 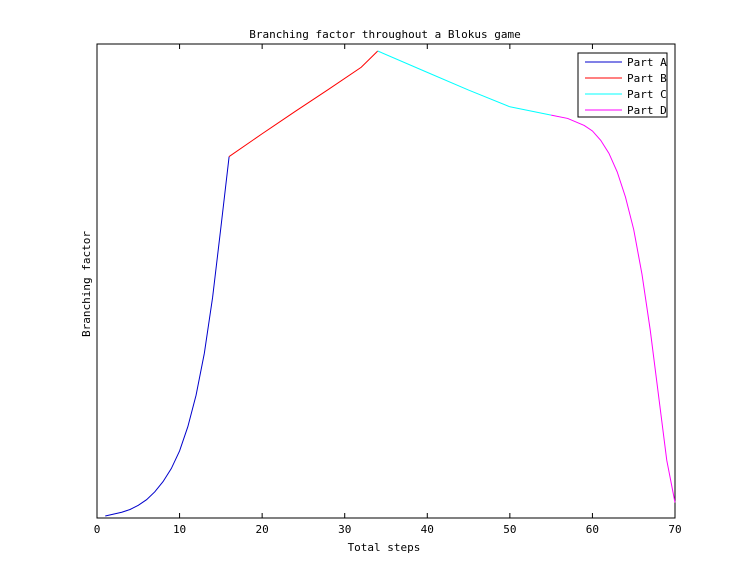 What do you see at coordinates (427, 529) in the screenshot?
I see `x-tick-label: 40` at bounding box center [427, 529].